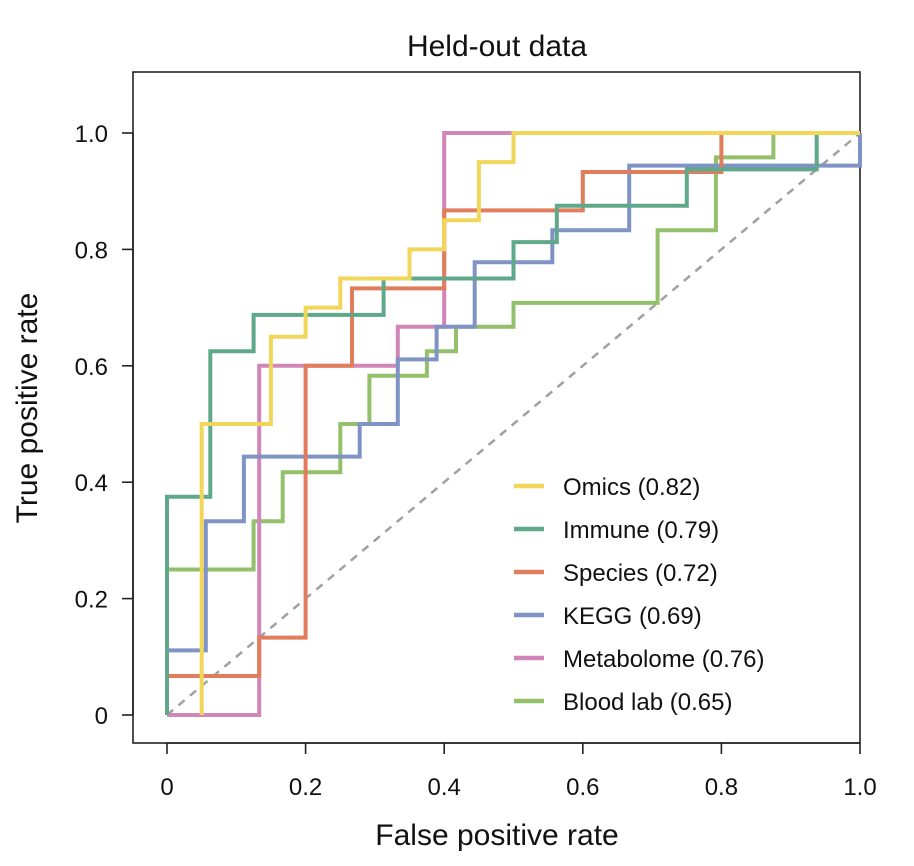 This screenshot has width=914, height=866. Describe the element at coordinates (631, 487) in the screenshot. I see `legend-label: Omics (0.82)` at that location.